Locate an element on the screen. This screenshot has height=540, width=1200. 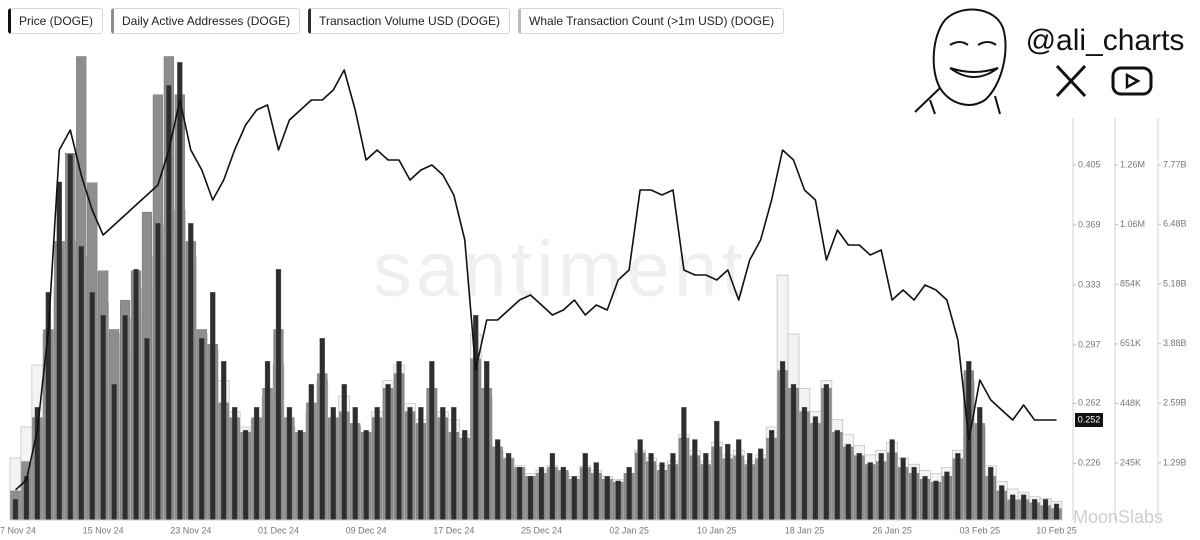
legend-item: Whale Transaction Count (>1m USD) (DOGE) is located at coordinates (651, 21).